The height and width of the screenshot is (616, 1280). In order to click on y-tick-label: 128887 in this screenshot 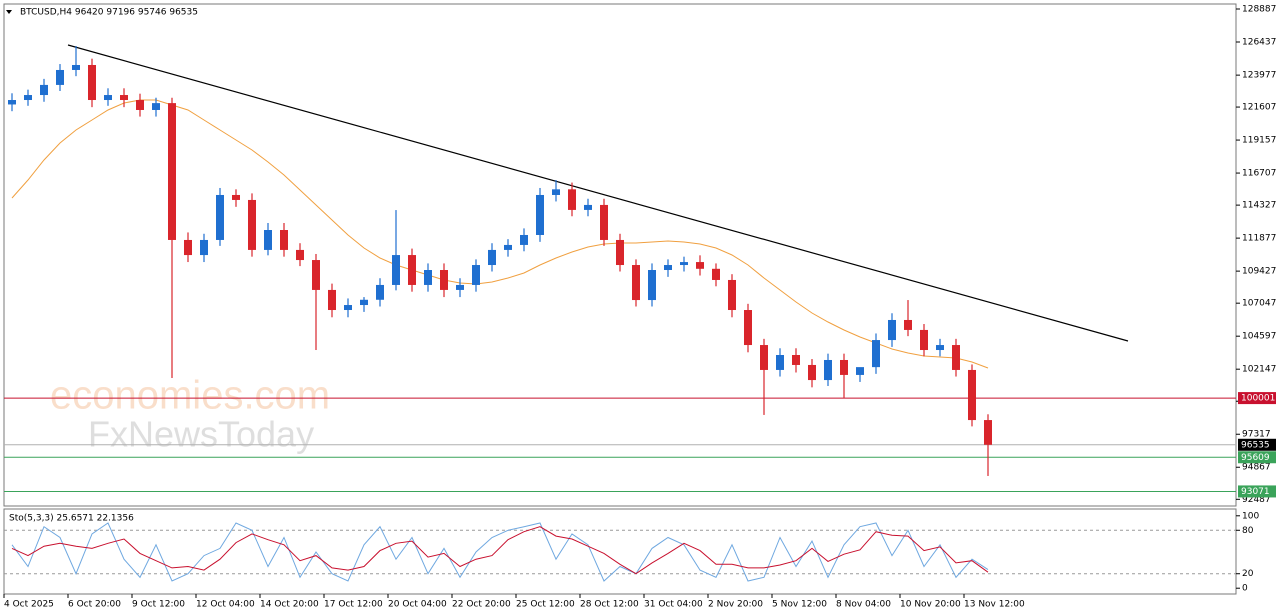, I will do `click(1259, 9)`.